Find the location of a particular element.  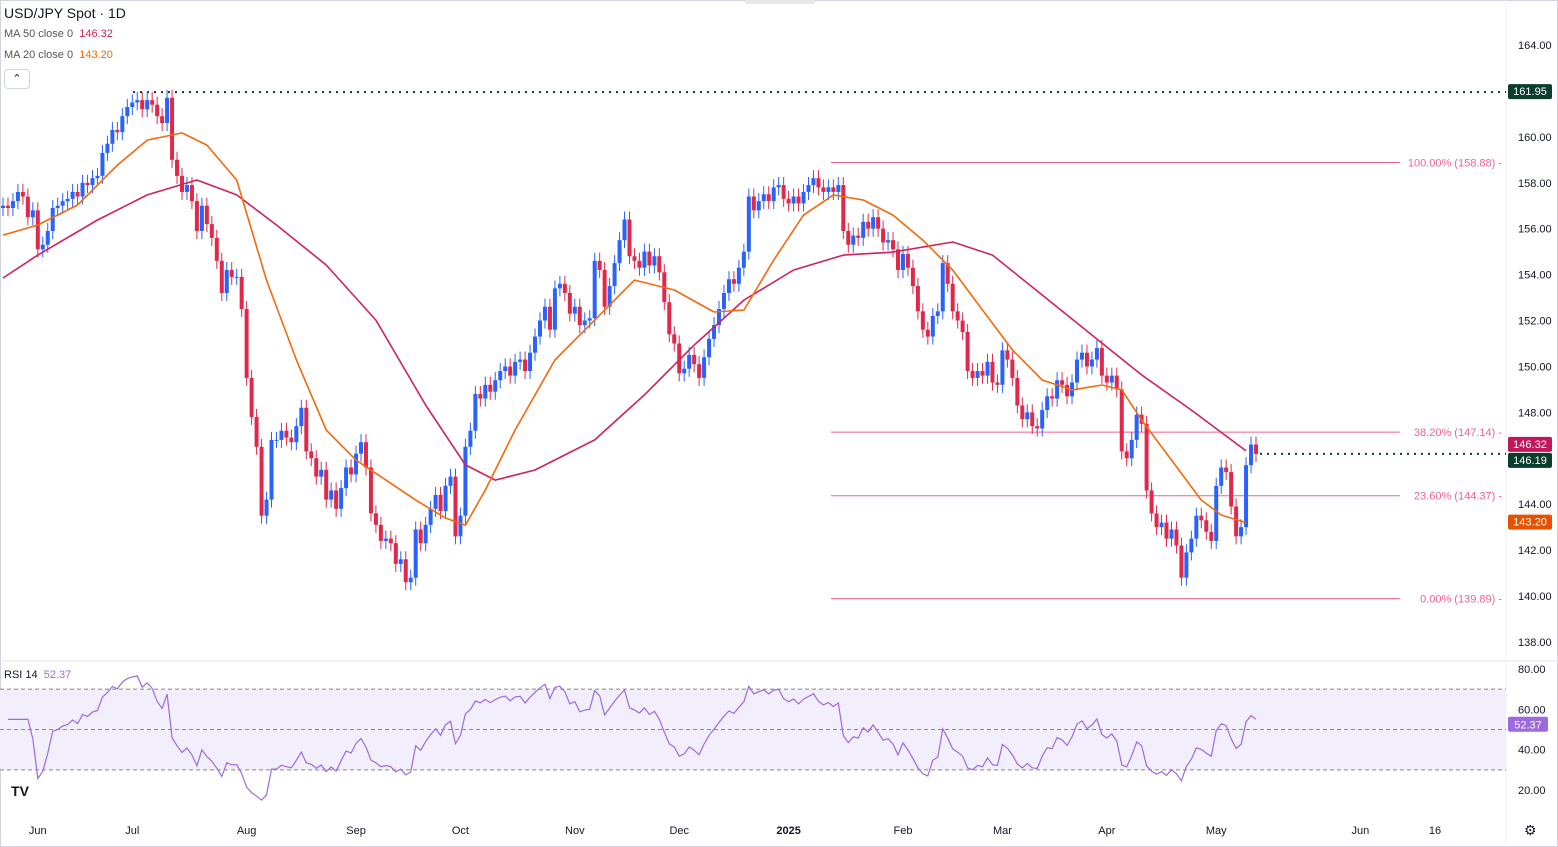

ma20-legend: MA 20 close 0 143.20 is located at coordinates (58, 55).